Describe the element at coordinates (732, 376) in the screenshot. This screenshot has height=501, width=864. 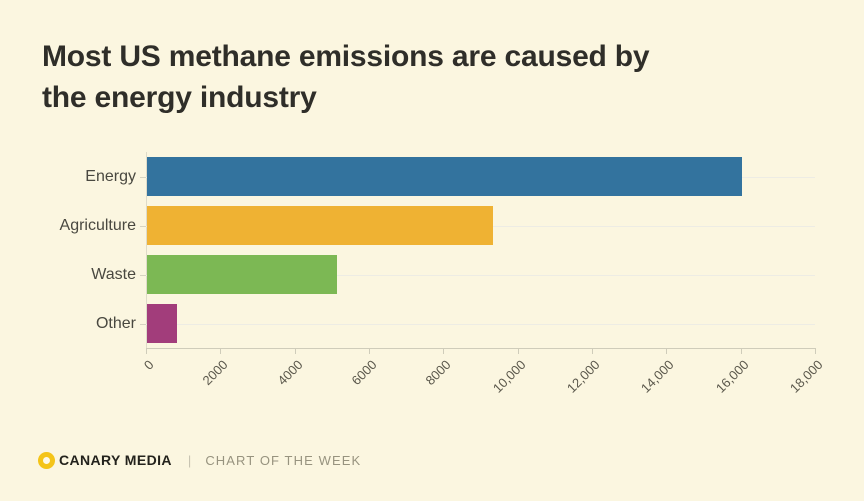
I see `x-tick-label: 16,000` at that location.